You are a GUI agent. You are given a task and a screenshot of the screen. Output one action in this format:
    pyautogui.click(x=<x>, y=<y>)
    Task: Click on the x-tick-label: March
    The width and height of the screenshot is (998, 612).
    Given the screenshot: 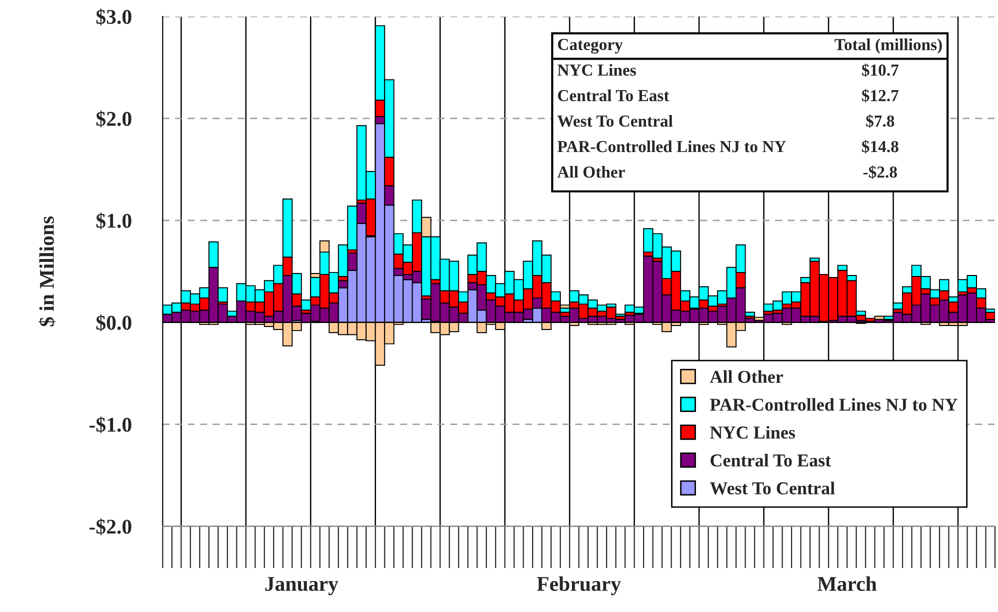 What is the action you would take?
    pyautogui.click(x=847, y=583)
    